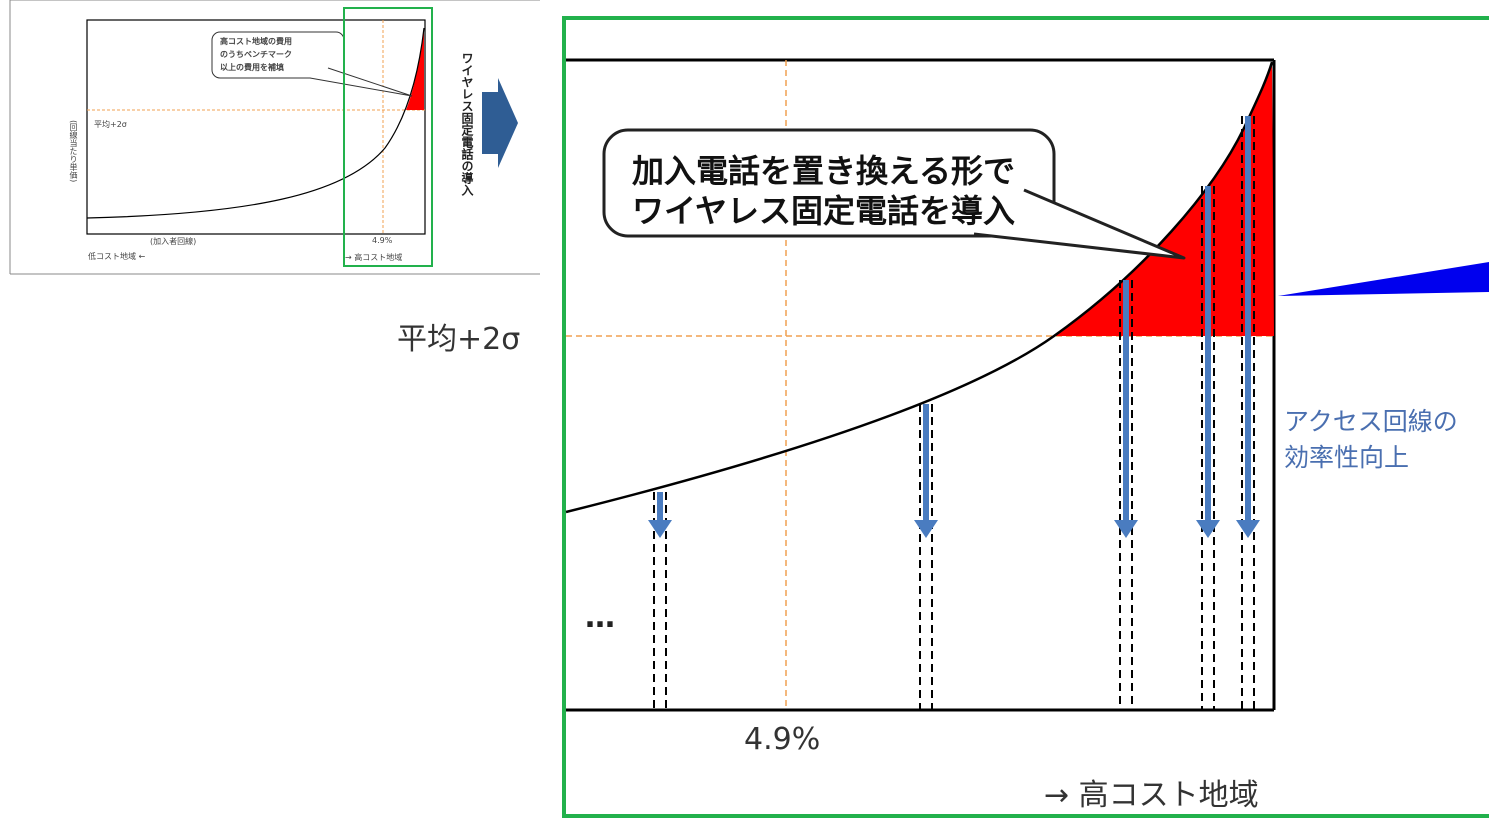 The height and width of the screenshot is (818, 1489). I want to click on large-callout-tail-cover, so click(1006, 215).